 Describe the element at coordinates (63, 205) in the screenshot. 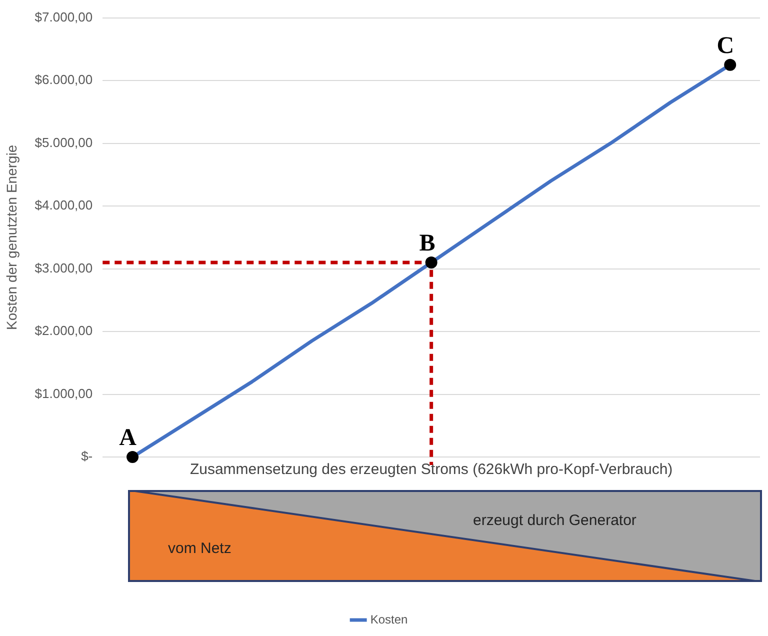

I see `y-tick-label: $4.000,00` at that location.